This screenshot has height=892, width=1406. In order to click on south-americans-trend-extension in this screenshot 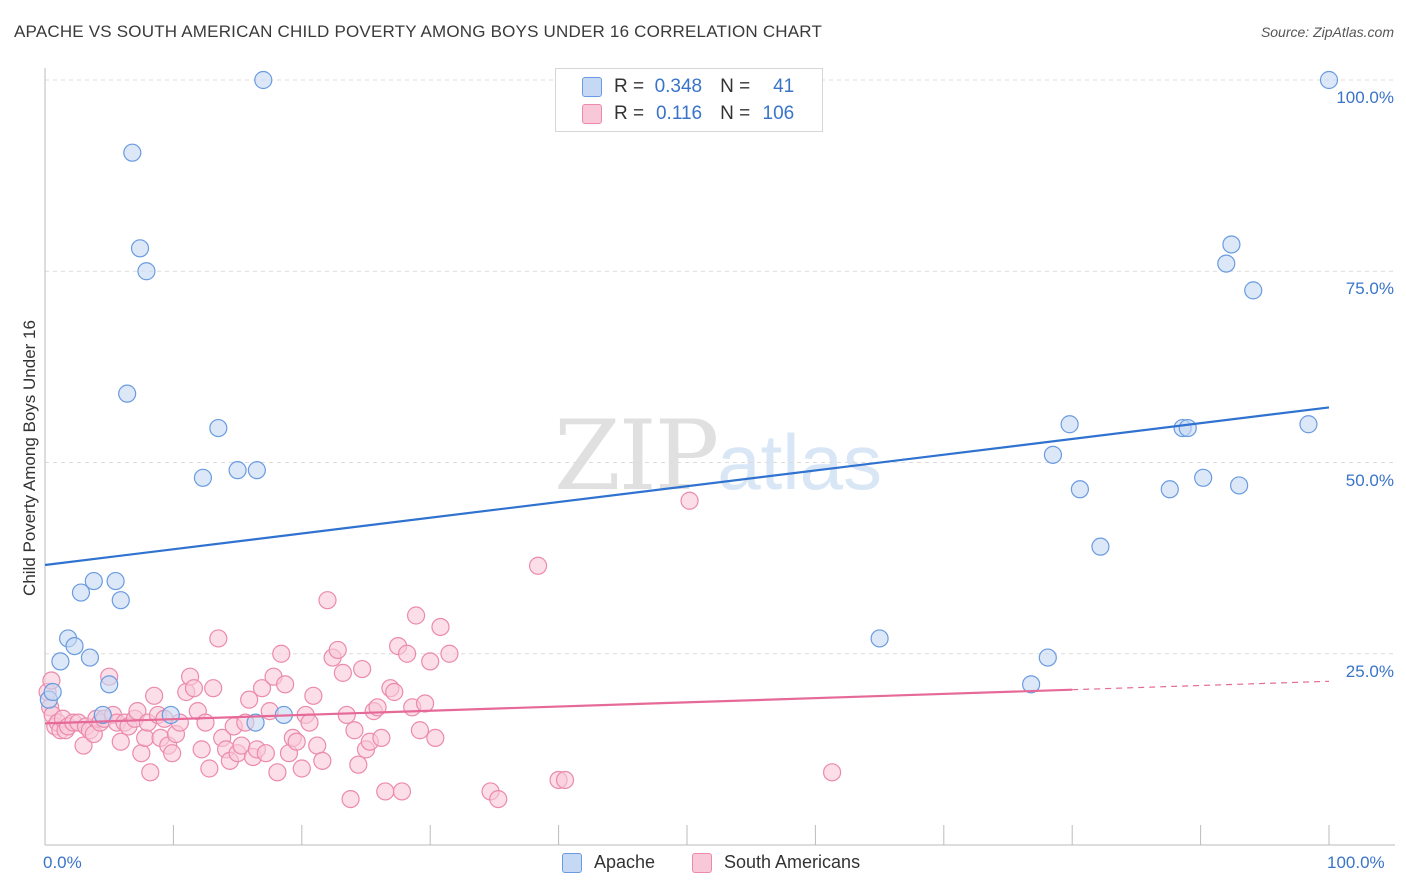, I will do `click(1201, 685)`.